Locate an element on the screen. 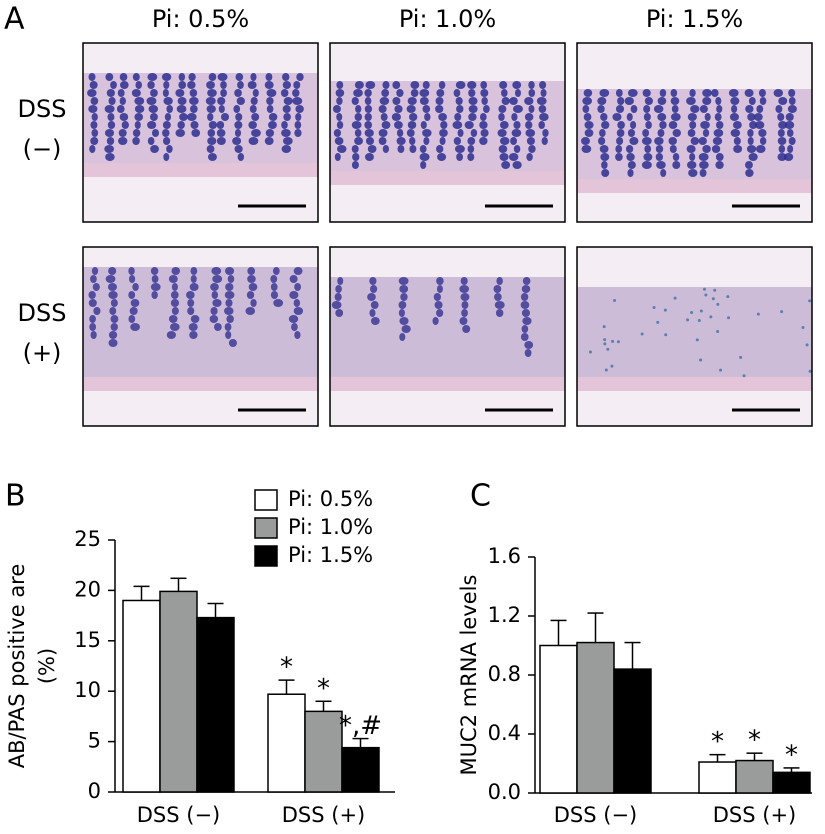 This screenshot has height=834, width=825. column-header: Pi: 1.5% is located at coordinates (694, 19).